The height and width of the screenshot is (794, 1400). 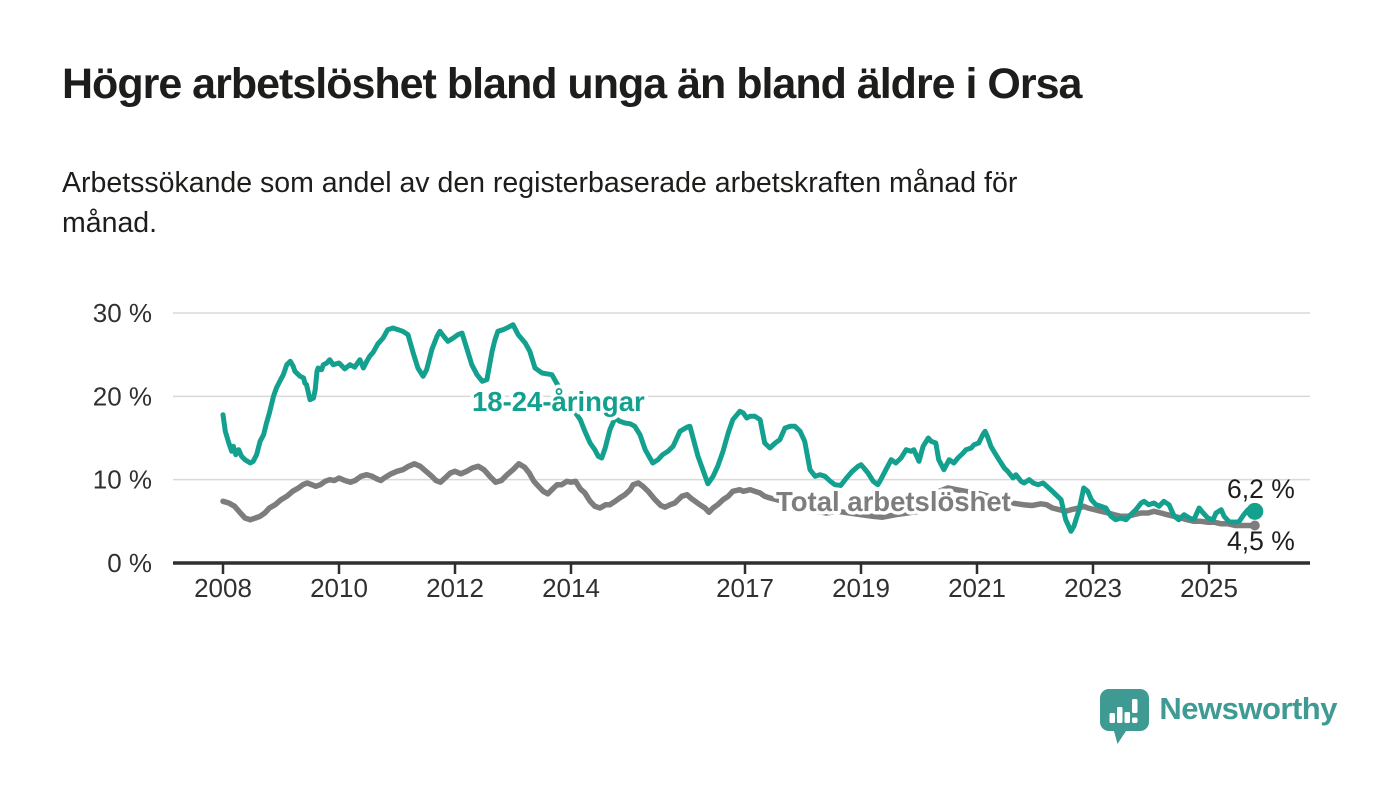 I want to click on y-axis-tick-label: 20 %, so click(x=122, y=396).